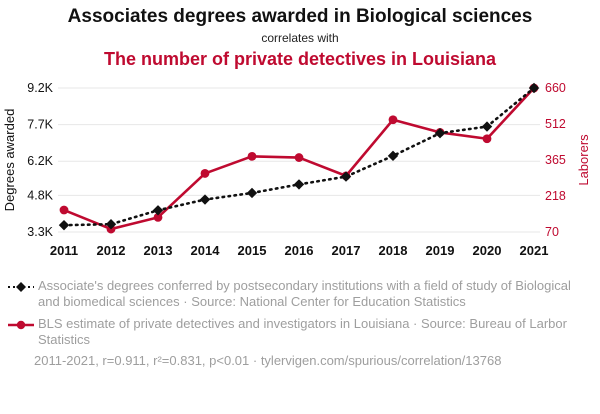 Image resolution: width=600 pixels, height=414 pixels. I want to click on svg-text: 6.2K, so click(40, 161).